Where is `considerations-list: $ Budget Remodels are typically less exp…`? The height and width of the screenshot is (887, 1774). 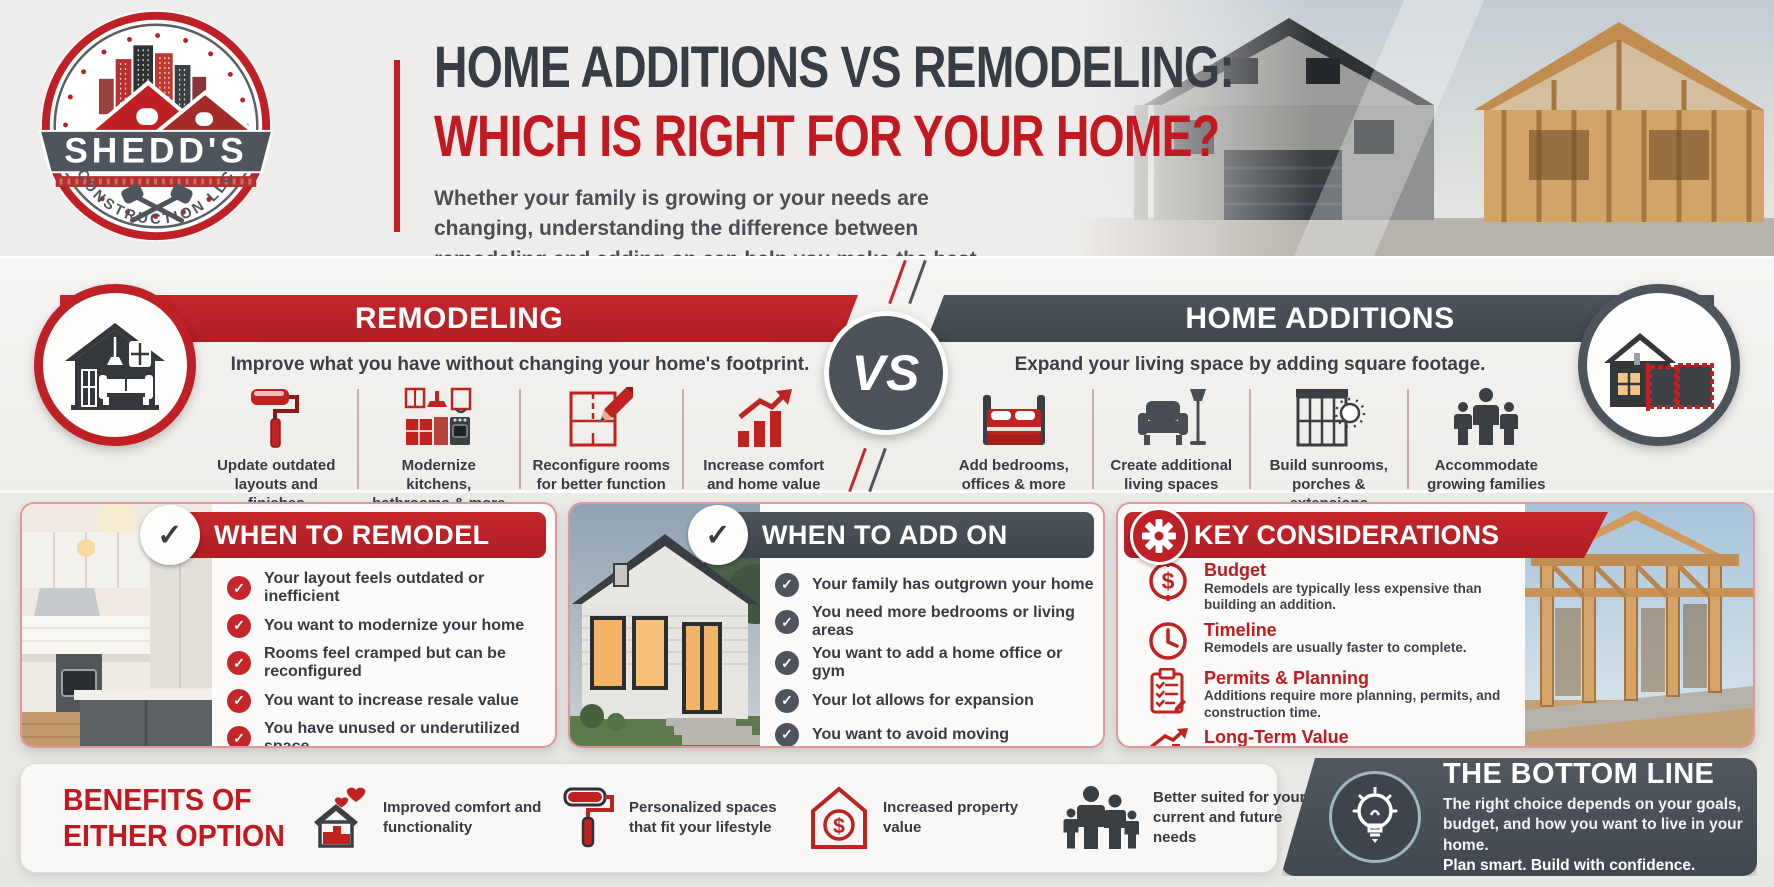 considerations-list: $ Budget Remodels are typically less exp… is located at coordinates (1336, 653).